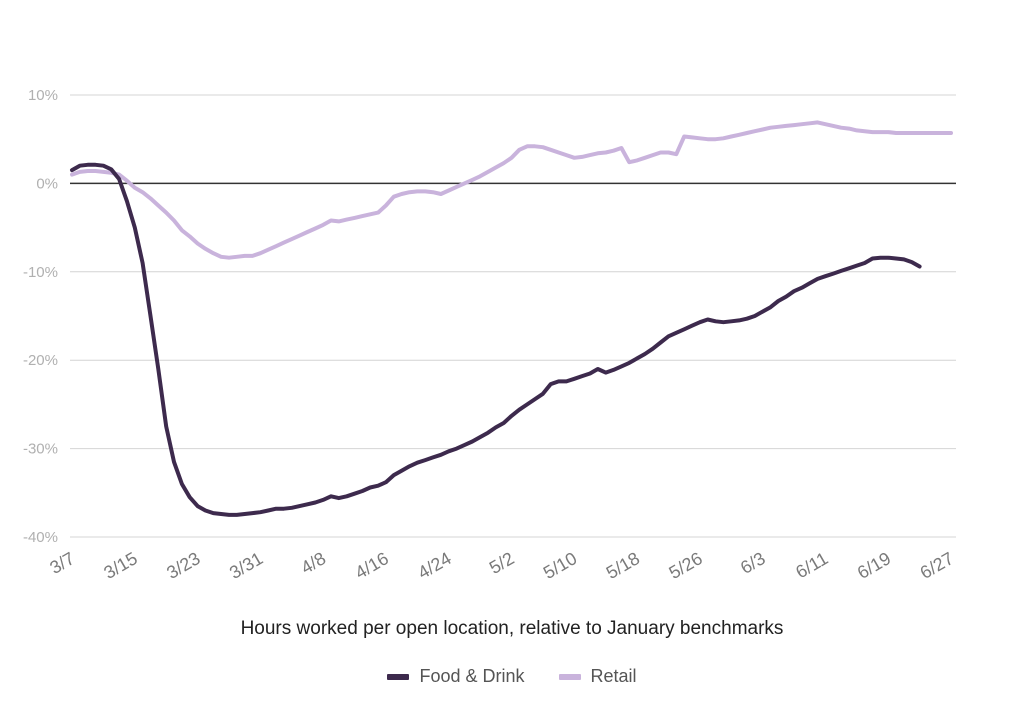  I want to click on x-tick-label: 5/10, so click(560, 565).